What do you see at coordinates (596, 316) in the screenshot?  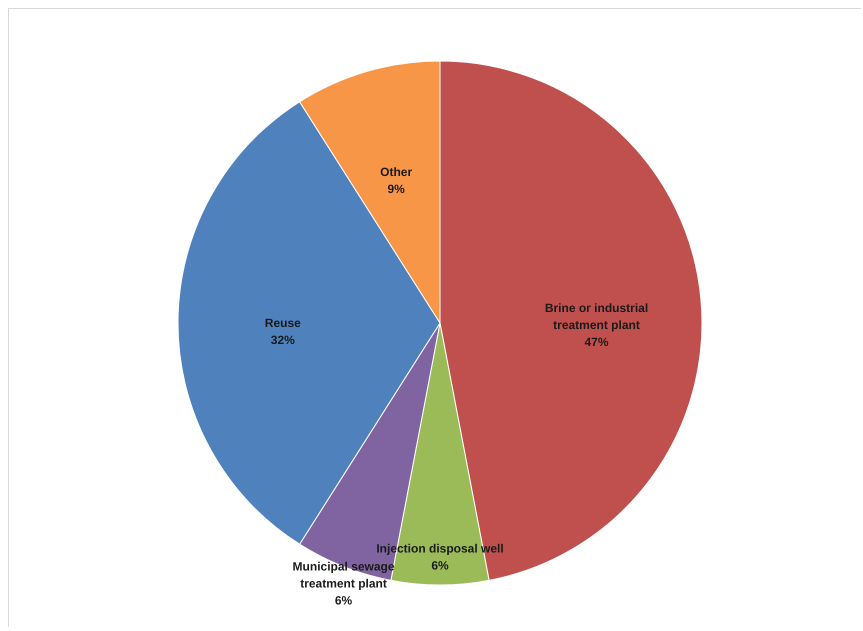 I see `slice-label: Brine or industrial treatment plant` at bounding box center [596, 316].